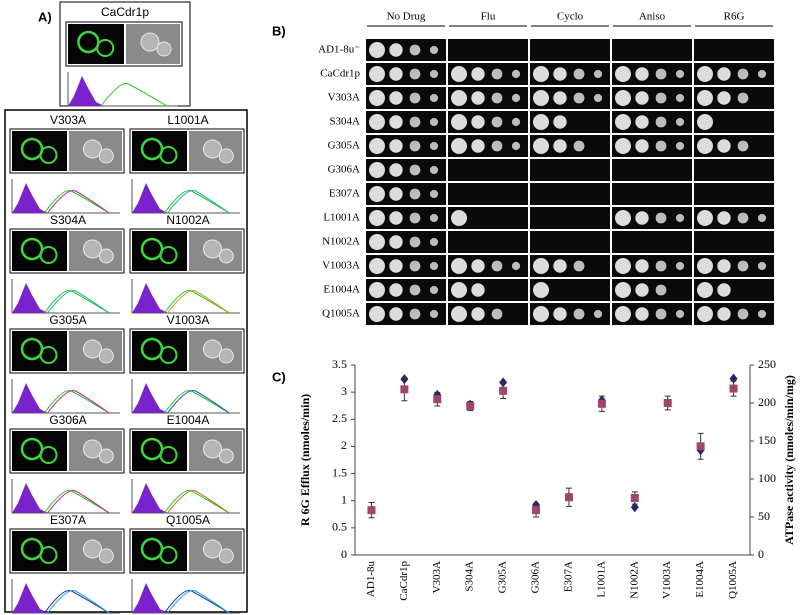 The image size is (800, 615). I want to click on column-header: R6G, so click(734, 17).